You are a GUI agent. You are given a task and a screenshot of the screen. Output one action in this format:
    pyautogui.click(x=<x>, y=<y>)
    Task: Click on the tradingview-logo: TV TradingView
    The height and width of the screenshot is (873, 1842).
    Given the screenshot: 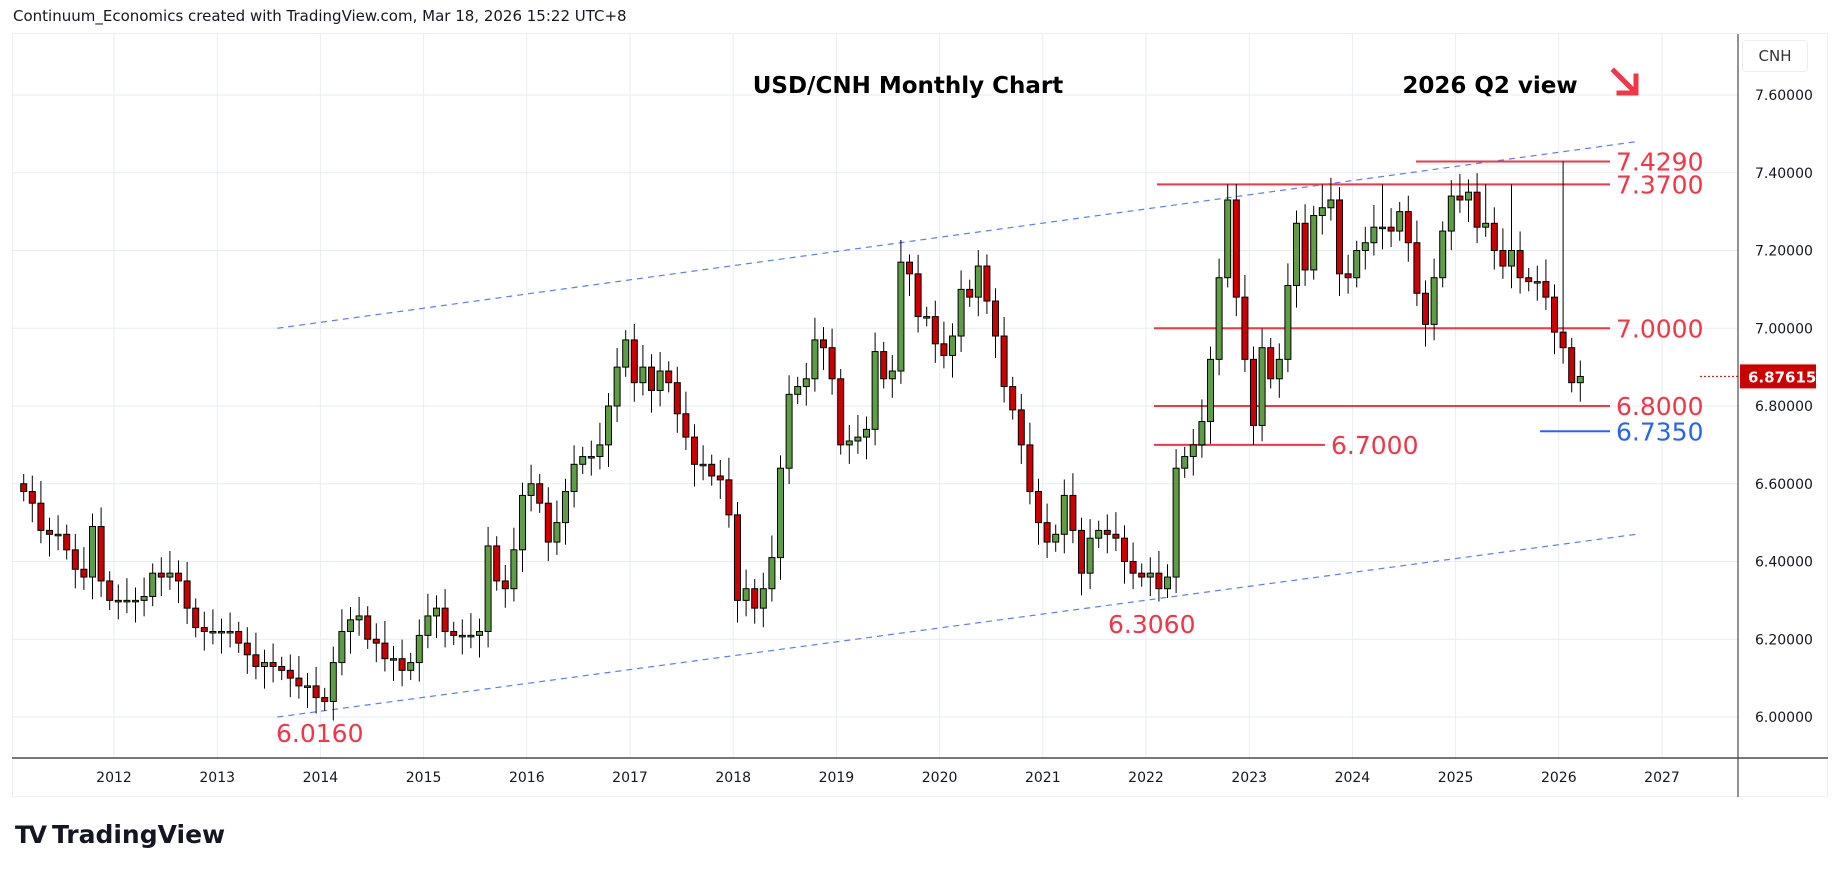 What is the action you would take?
    pyautogui.click(x=120, y=834)
    